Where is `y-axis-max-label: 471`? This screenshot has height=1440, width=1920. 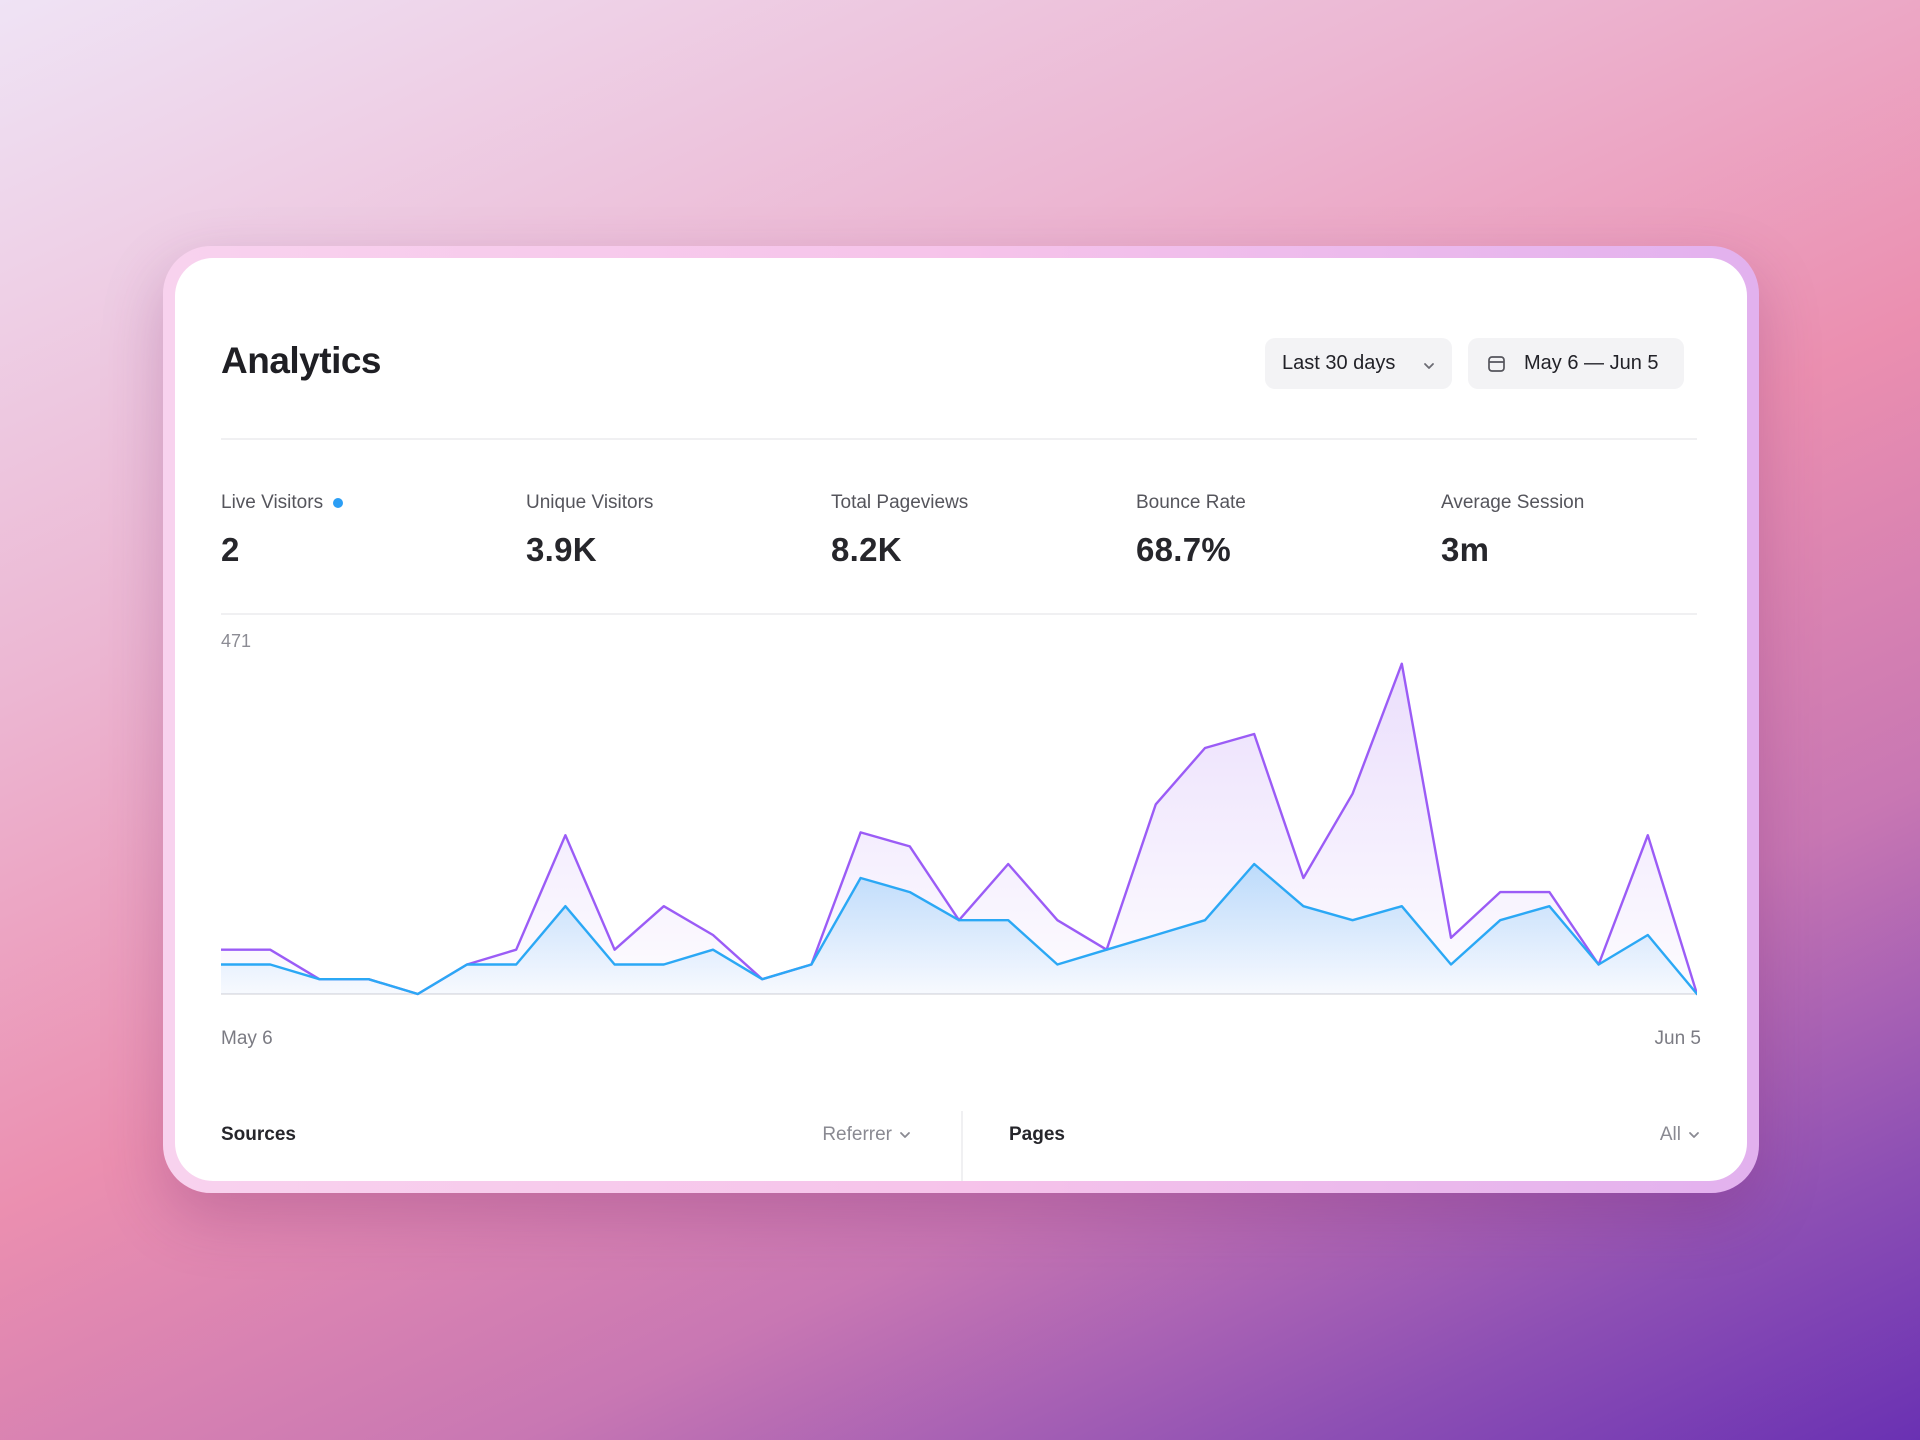 y-axis-max-label: 471 is located at coordinates (236, 641).